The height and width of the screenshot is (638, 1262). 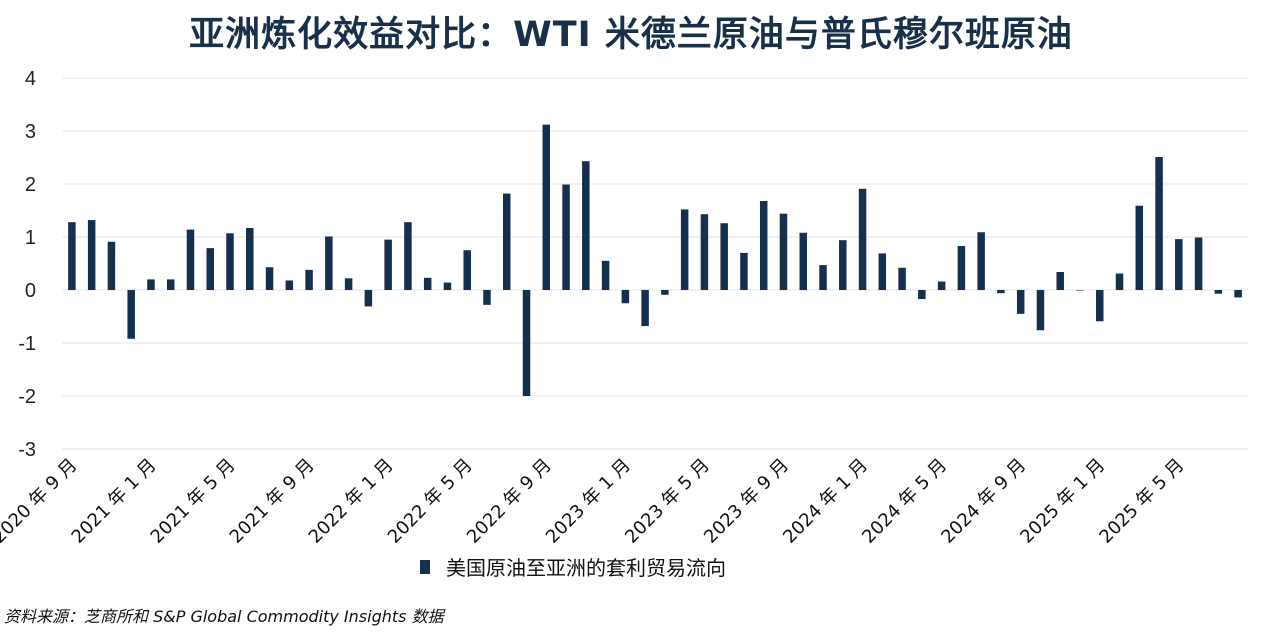 What do you see at coordinates (27, 344) in the screenshot?
I see `y-tick-label: -1` at bounding box center [27, 344].